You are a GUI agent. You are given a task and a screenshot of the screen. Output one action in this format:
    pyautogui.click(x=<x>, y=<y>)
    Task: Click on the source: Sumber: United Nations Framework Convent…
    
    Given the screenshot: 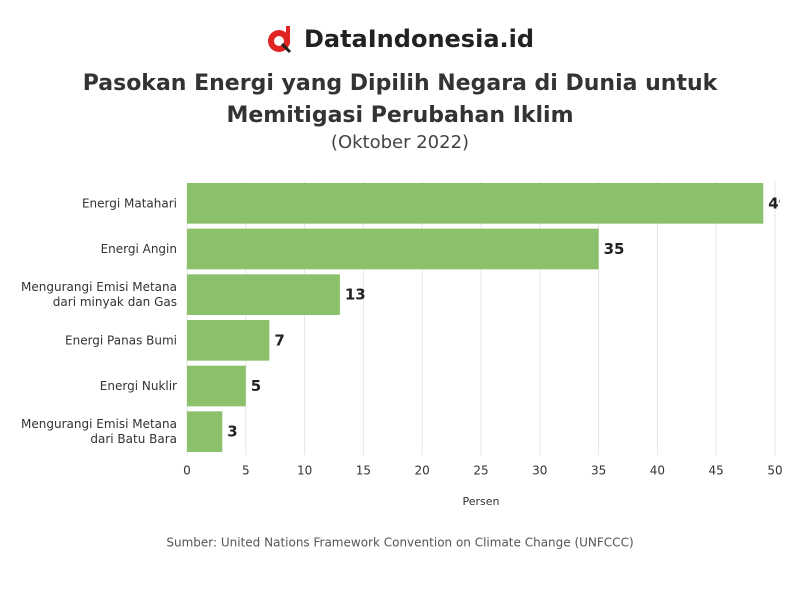 What is the action you would take?
    pyautogui.click(x=399, y=543)
    